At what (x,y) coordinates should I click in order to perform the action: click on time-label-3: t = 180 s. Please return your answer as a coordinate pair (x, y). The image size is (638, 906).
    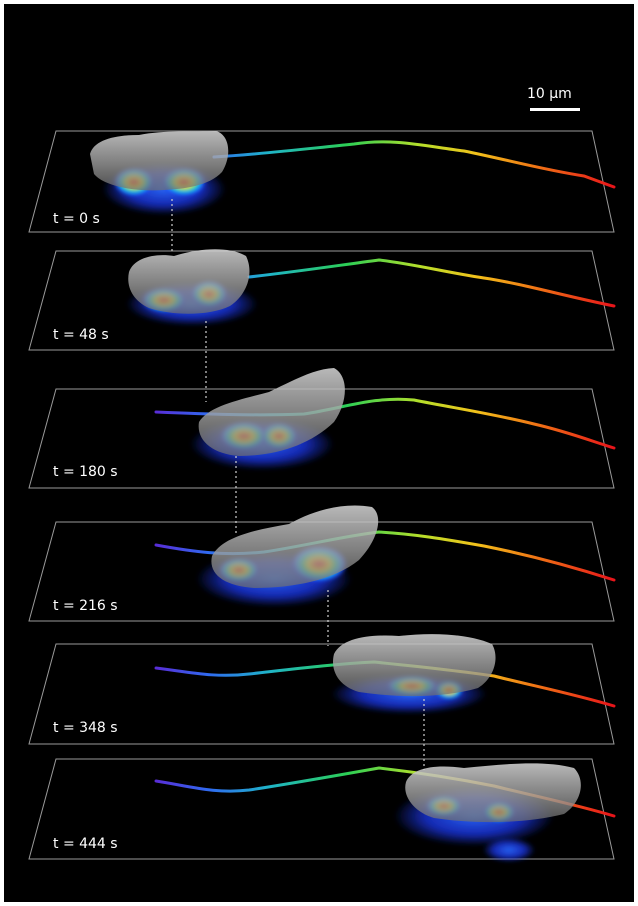
    Looking at the image, I should click on (85, 472).